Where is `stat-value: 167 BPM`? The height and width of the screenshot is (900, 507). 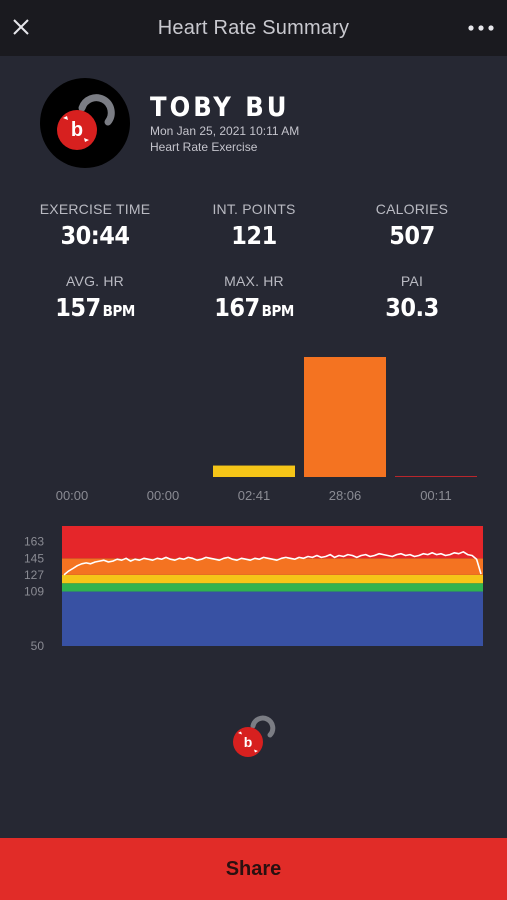
stat-value: 167 BPM is located at coordinates (254, 307).